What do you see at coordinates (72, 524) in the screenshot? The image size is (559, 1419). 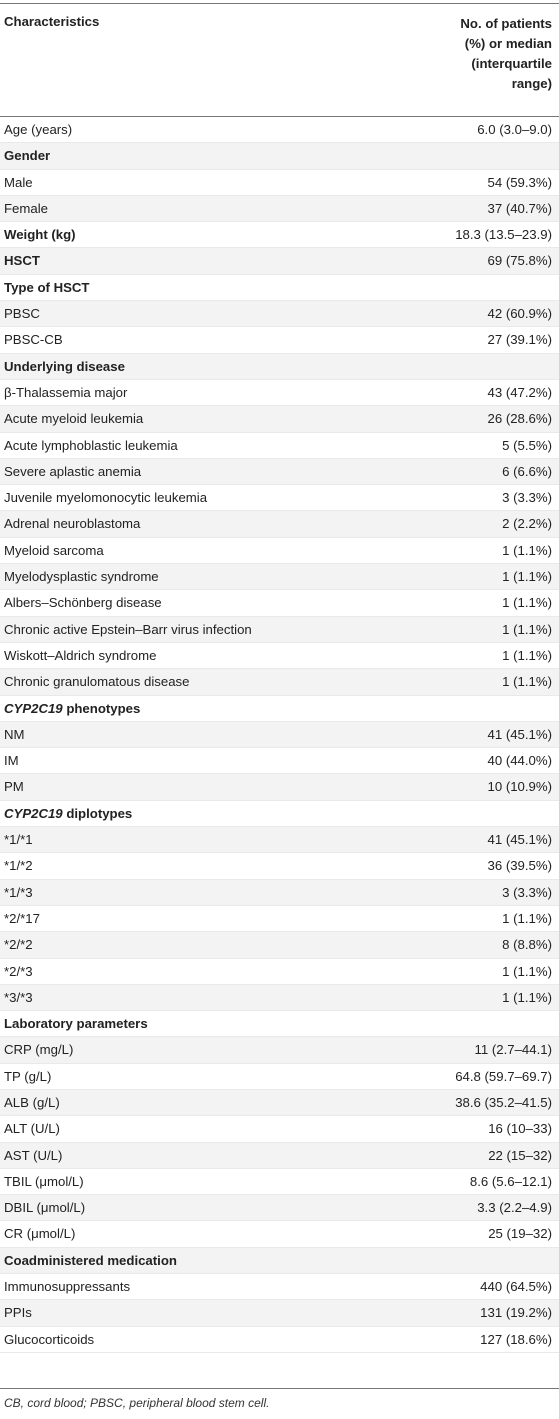 I see `row-label: Adrenal neuroblastoma` at bounding box center [72, 524].